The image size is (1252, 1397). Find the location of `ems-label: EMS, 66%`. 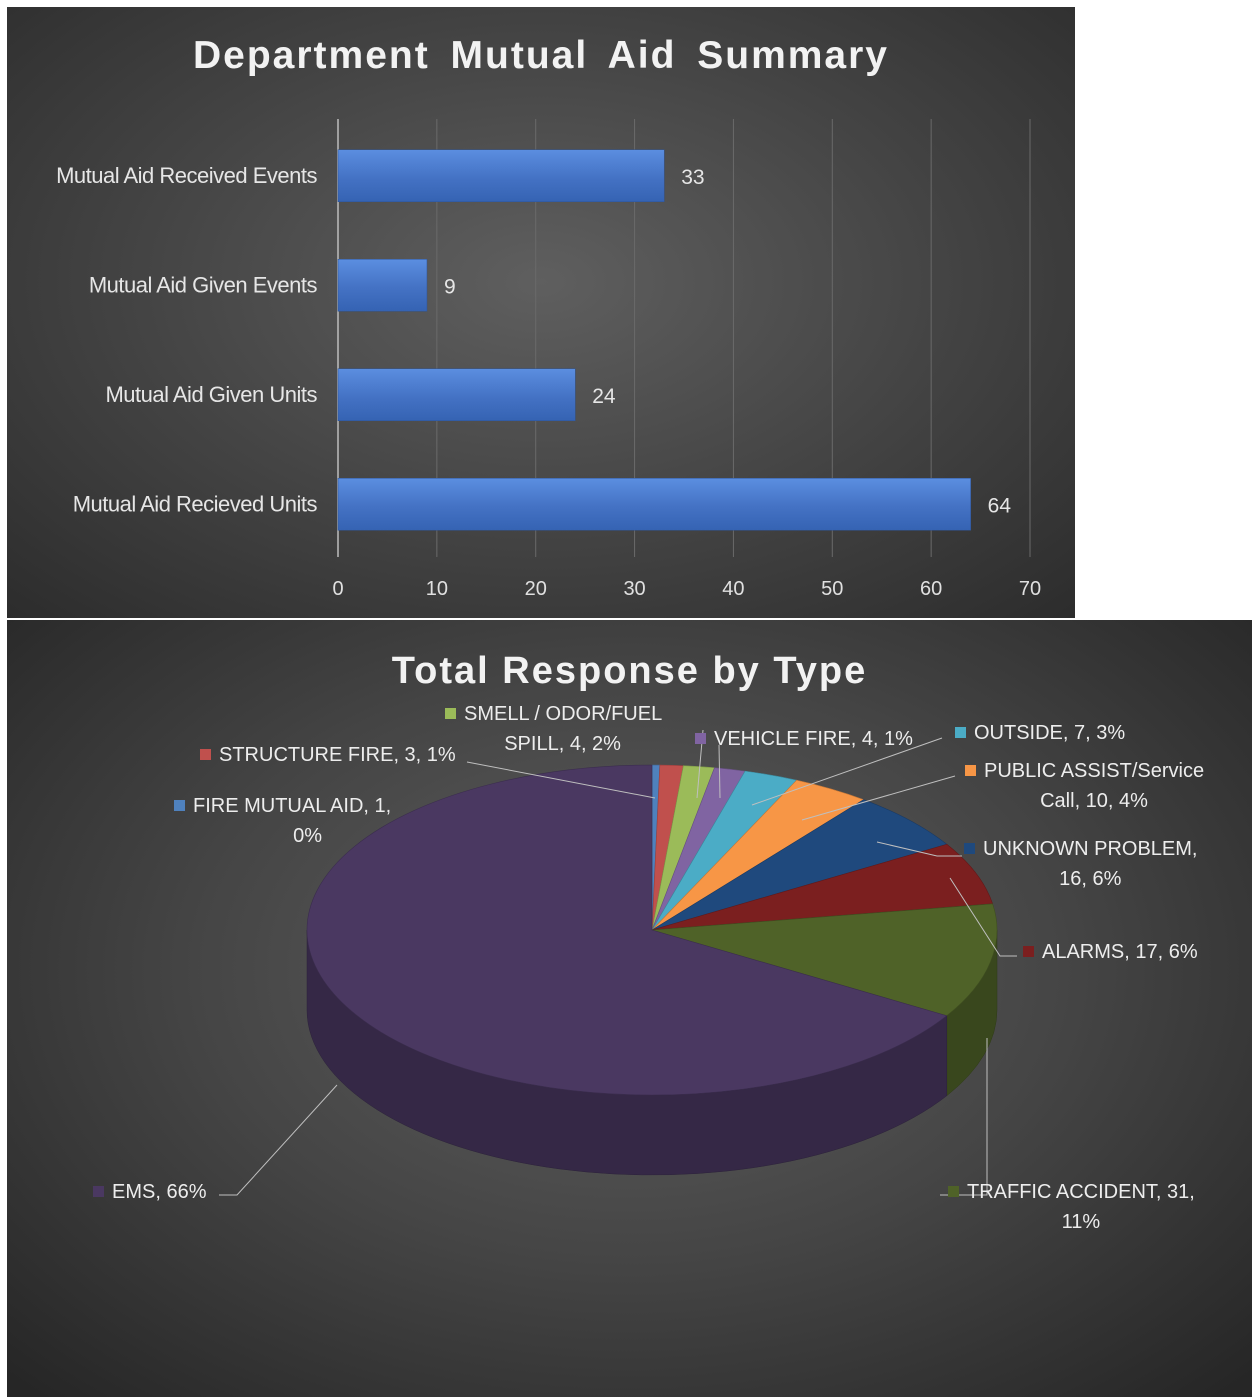

ems-label: EMS, 66% is located at coordinates (159, 1192).